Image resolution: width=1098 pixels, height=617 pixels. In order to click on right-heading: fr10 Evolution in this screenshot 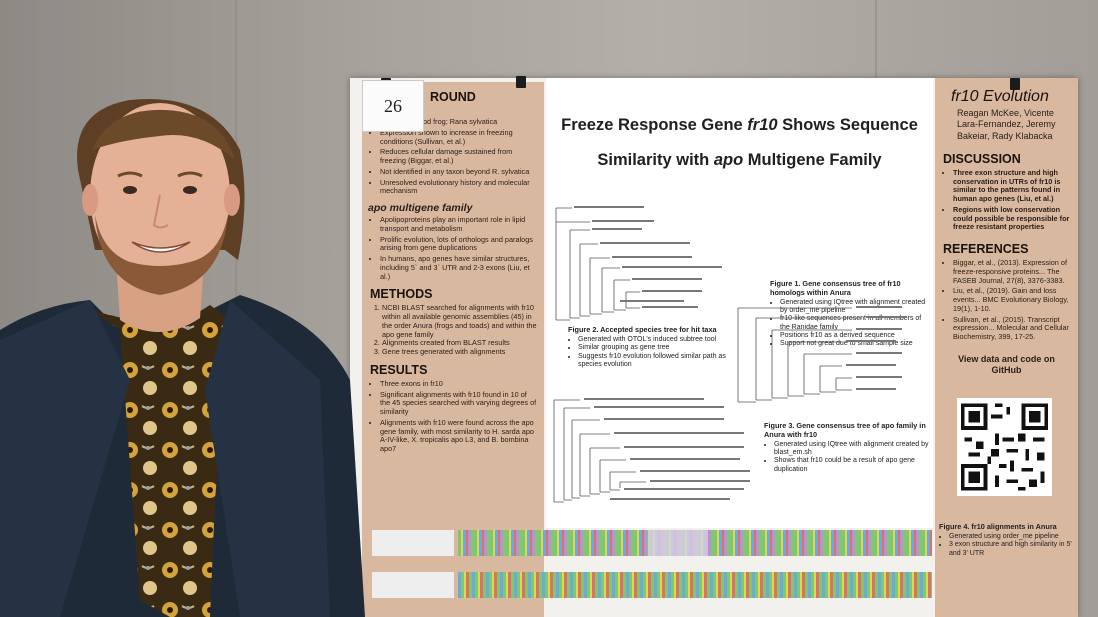, I will do `click(1000, 96)`.